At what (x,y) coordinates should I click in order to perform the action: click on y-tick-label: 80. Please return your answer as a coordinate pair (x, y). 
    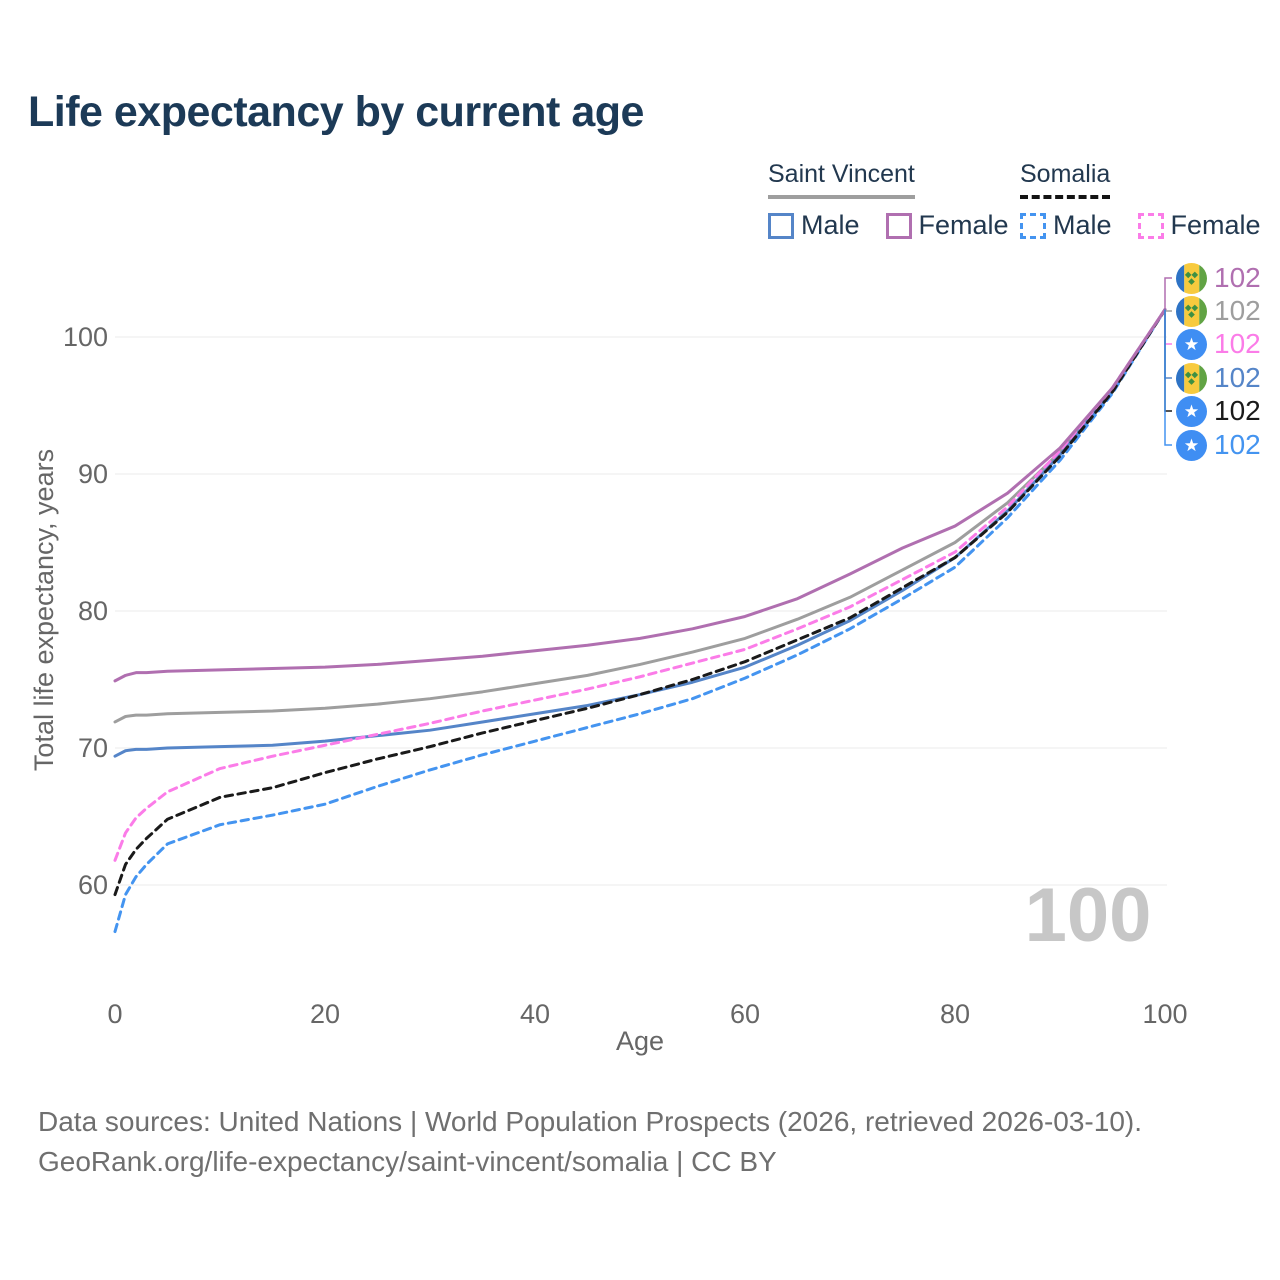
    Looking at the image, I should click on (92, 611).